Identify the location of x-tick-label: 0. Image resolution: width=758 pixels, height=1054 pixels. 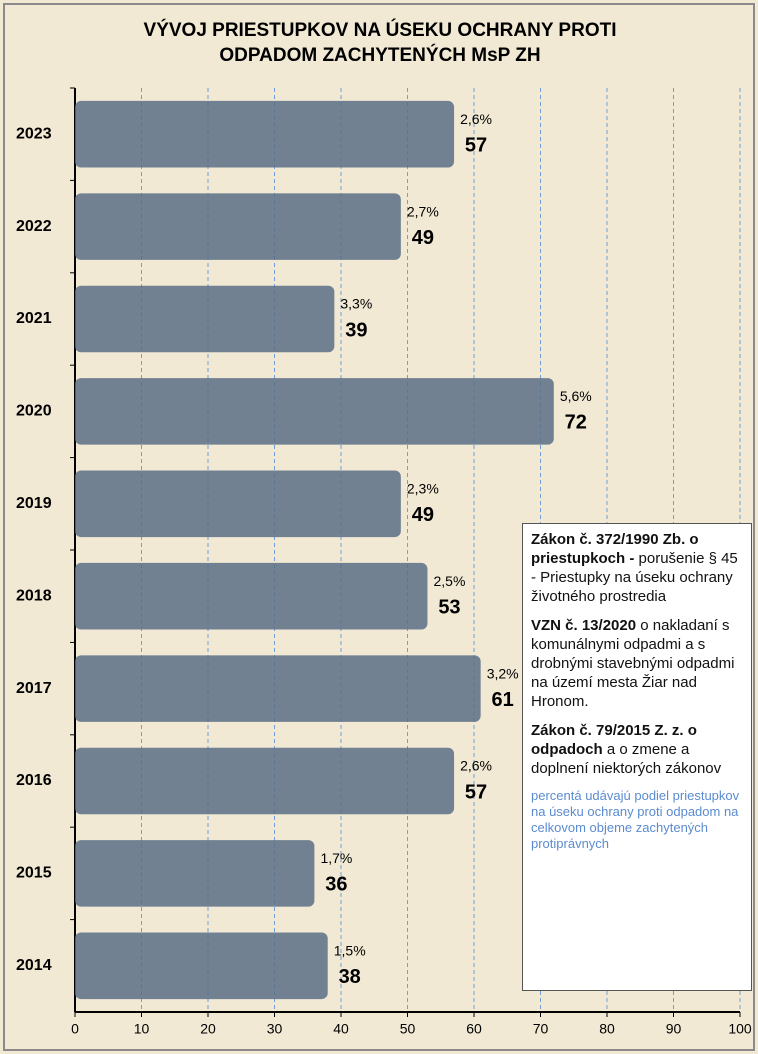
(75, 1029).